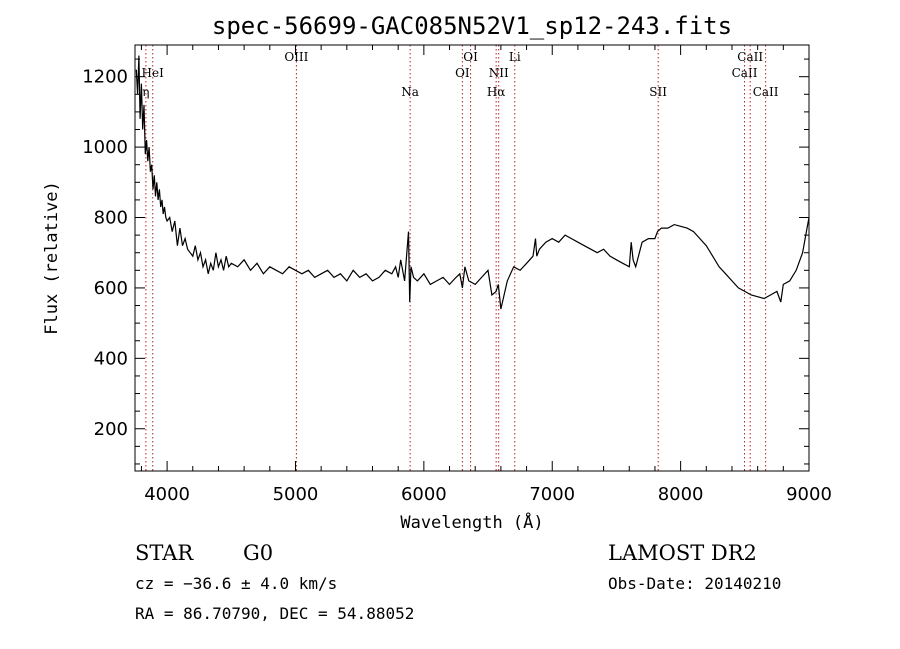 The image size is (900, 649). I want to click on line-marker-label: HeI, so click(153, 73).